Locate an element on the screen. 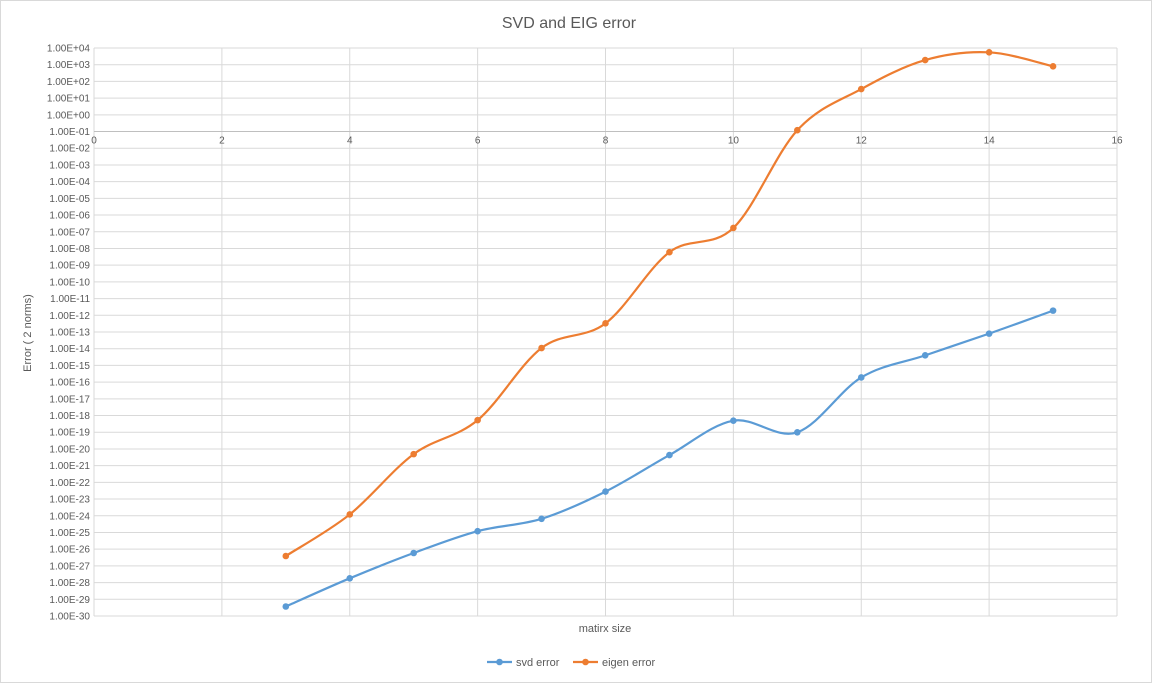  x-tick-label: 0 is located at coordinates (94, 141).